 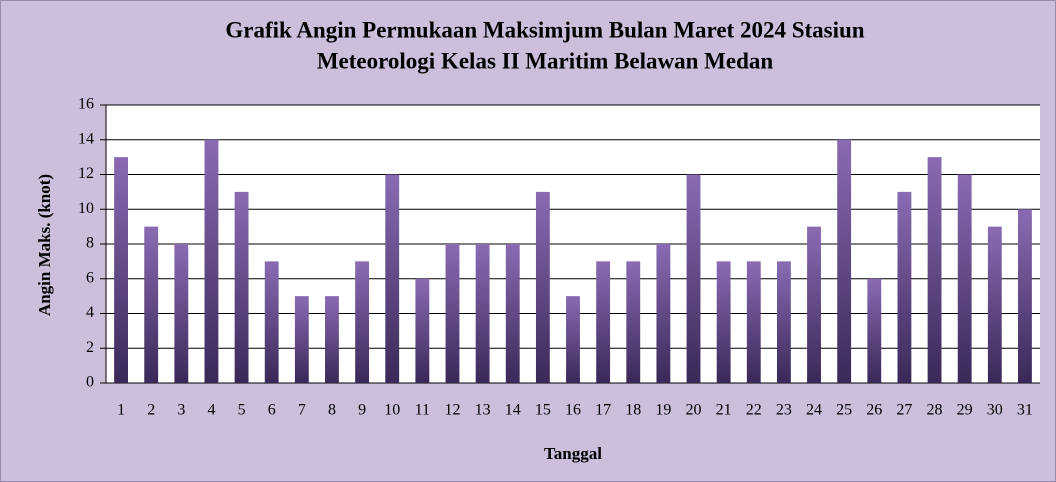 What do you see at coordinates (392, 410) in the screenshot?
I see `x-tick-label: 10` at bounding box center [392, 410].